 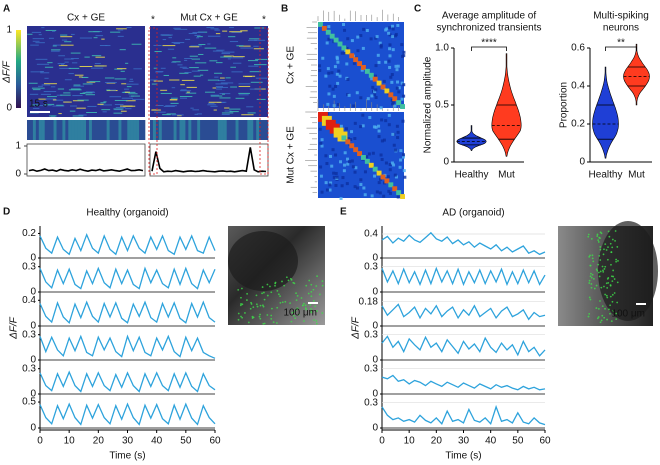 What do you see at coordinates (127, 213) in the screenshot?
I see `panel-title: Healthy (organoid)` at bounding box center [127, 213].